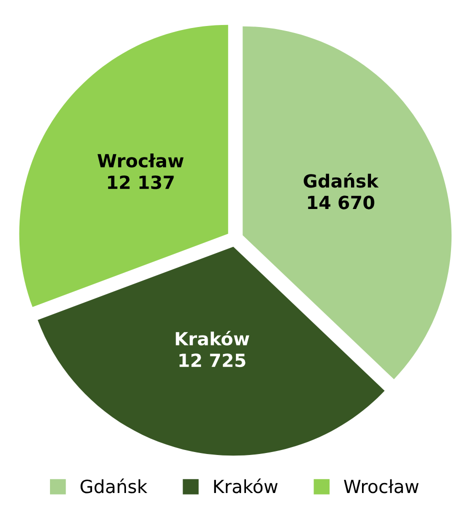 This screenshot has height=513, width=470. What do you see at coordinates (114, 486) in the screenshot?
I see `legend-label: Gdańsk` at bounding box center [114, 486].